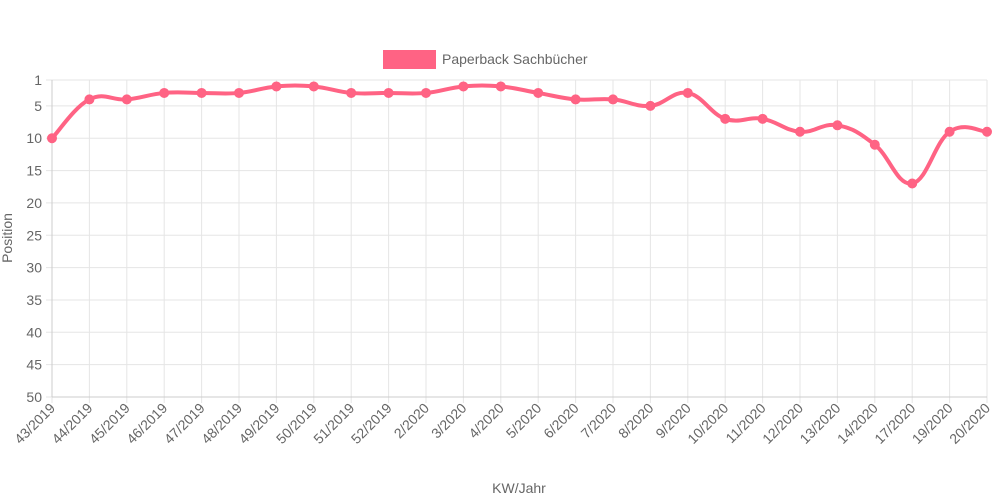 This screenshot has height=496, width=995. I want to click on x-tick-label: 5/2020, so click(524, 421).